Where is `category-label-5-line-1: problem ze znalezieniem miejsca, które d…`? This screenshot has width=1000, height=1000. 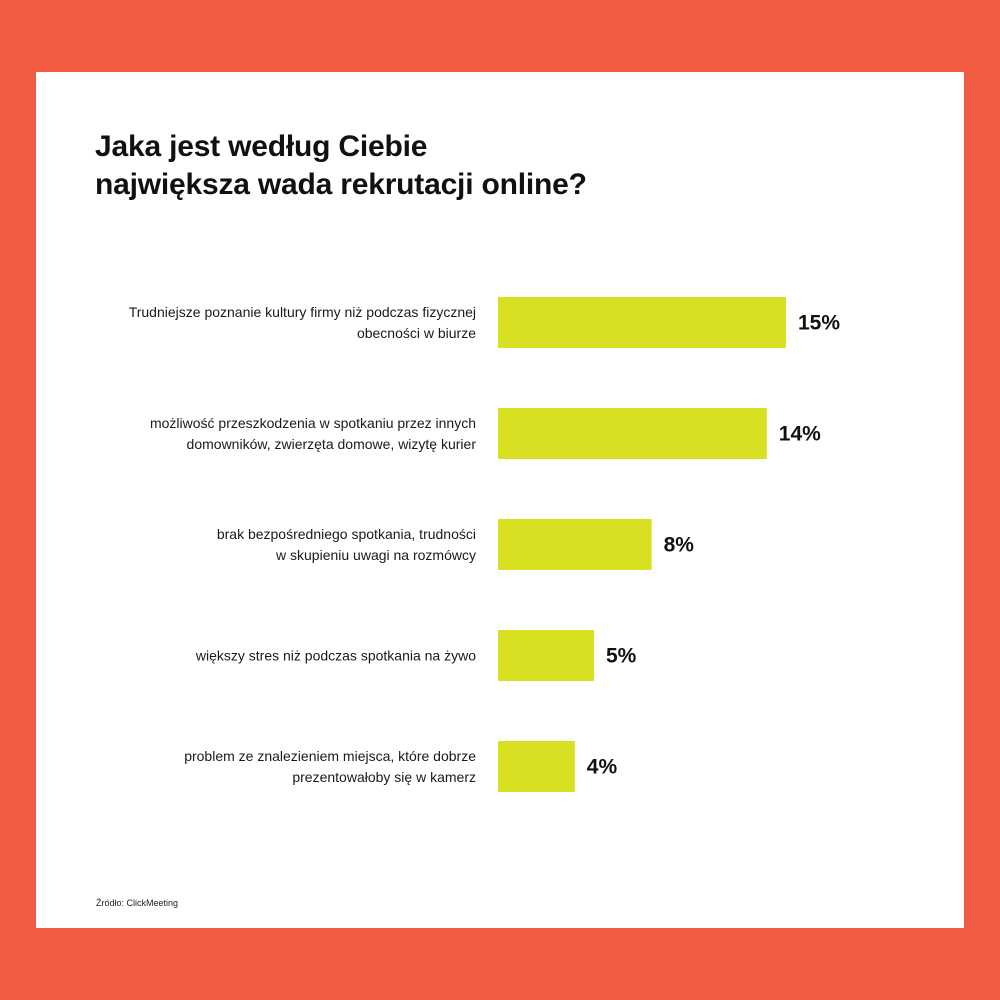
category-label-5-line-1: problem ze znalezieniem miejsca, które d… is located at coordinates (330, 756).